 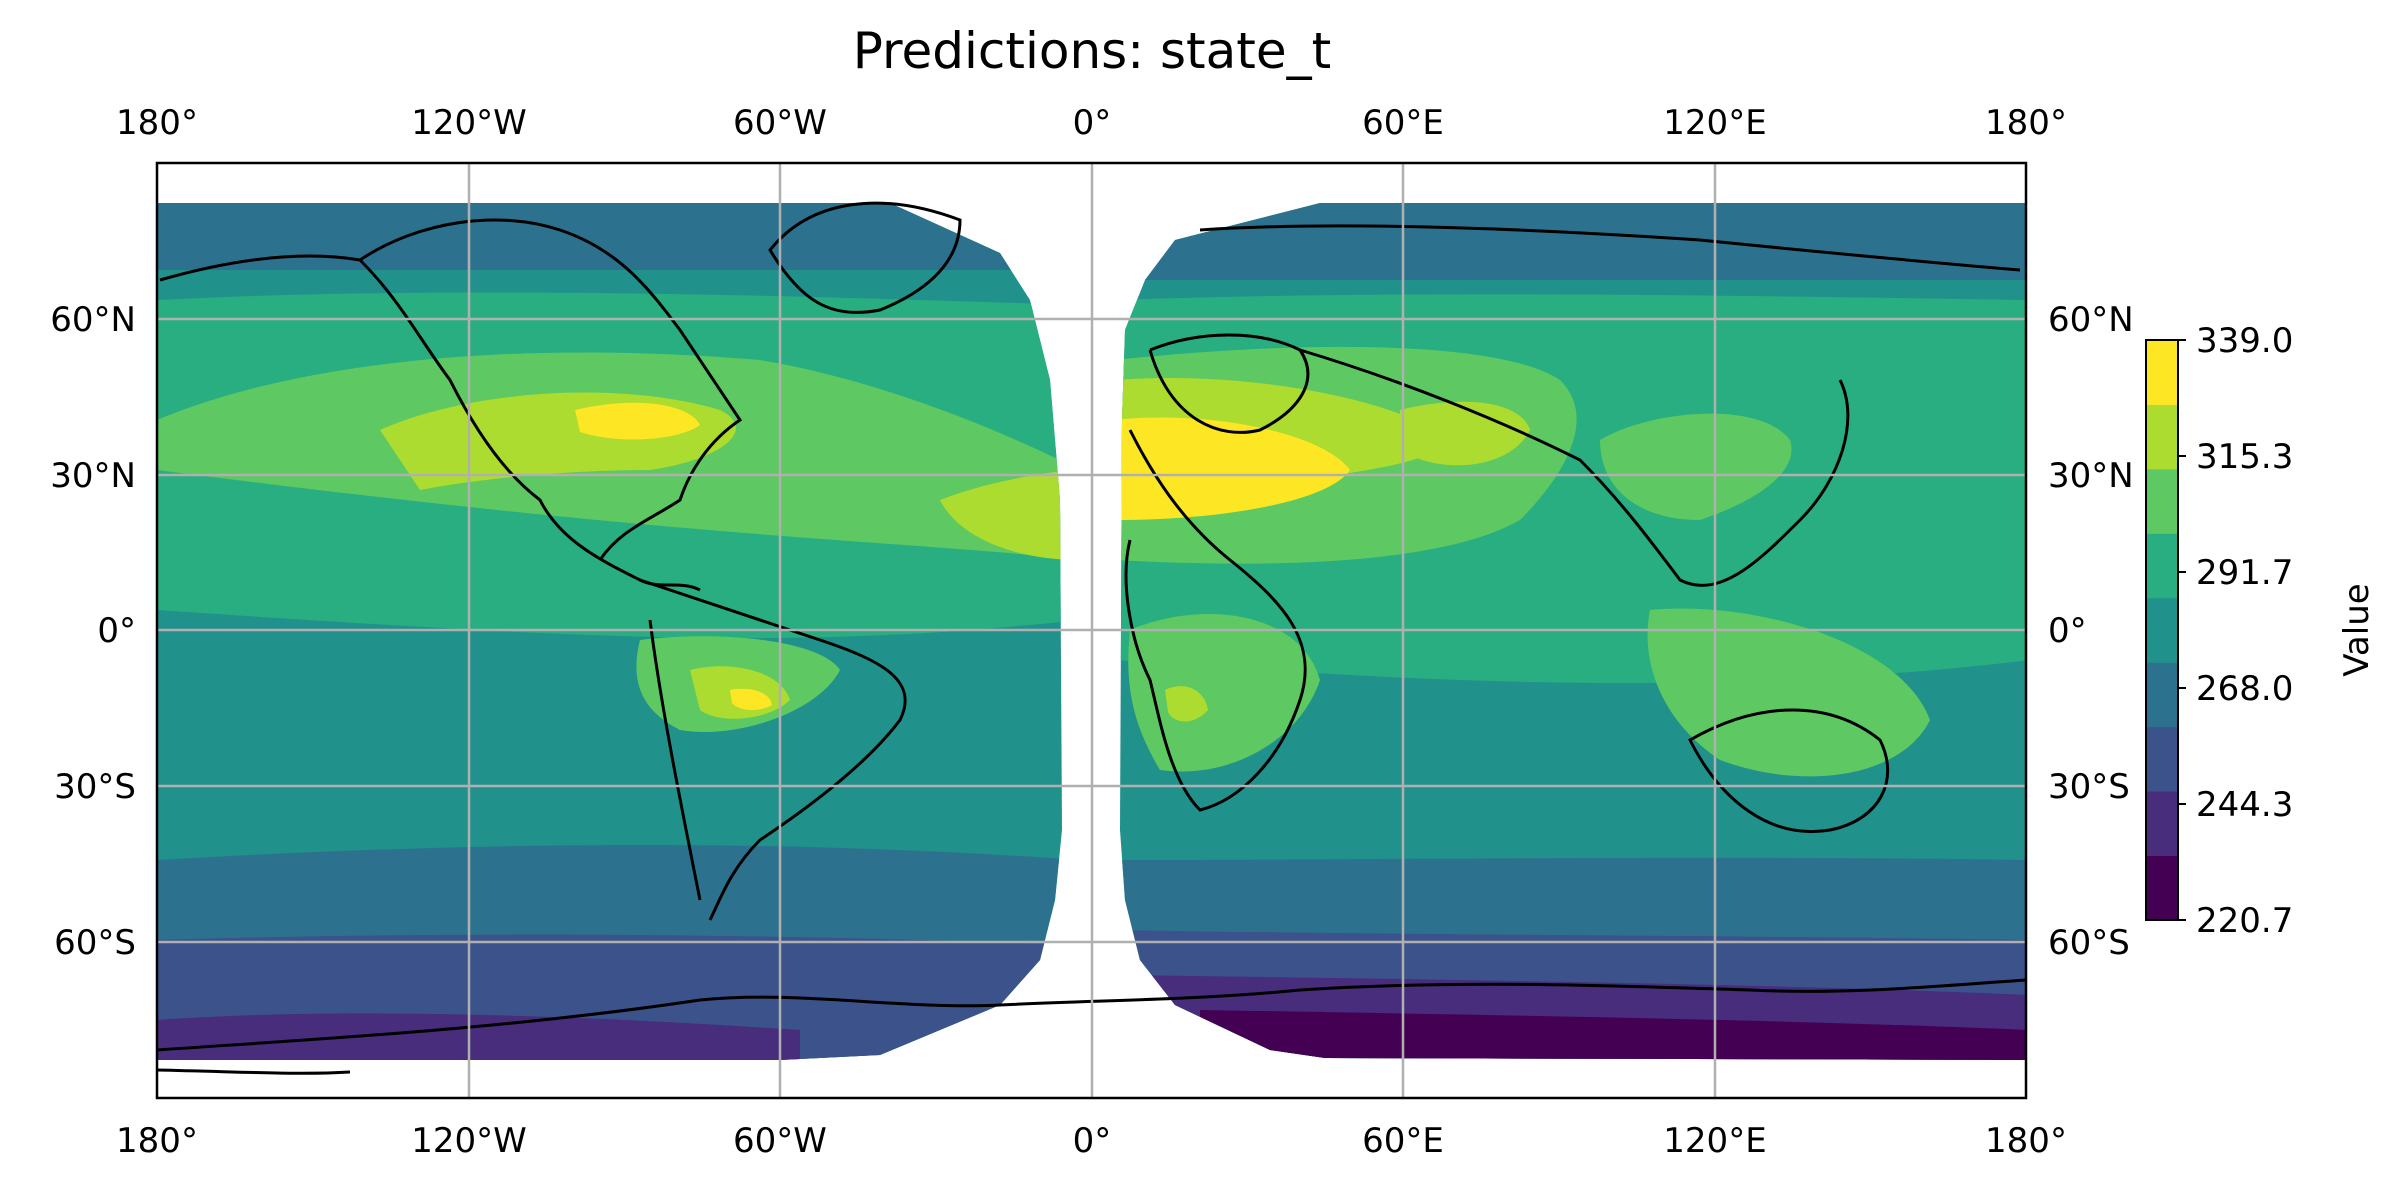 I want to click on top-lon-label: 60°W, so click(x=780, y=123).